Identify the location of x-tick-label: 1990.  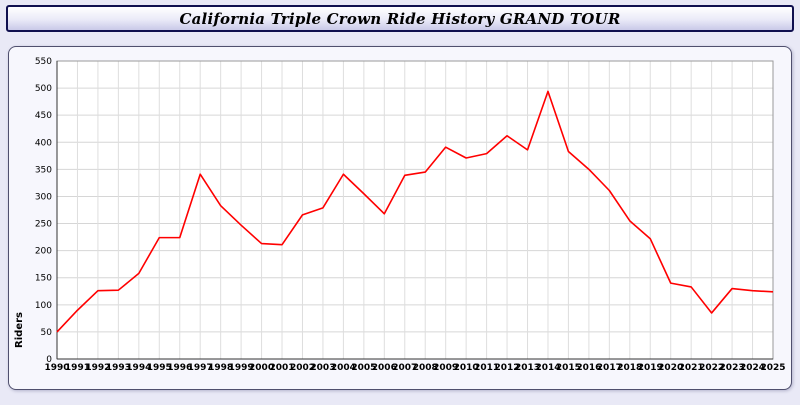
(56, 368).